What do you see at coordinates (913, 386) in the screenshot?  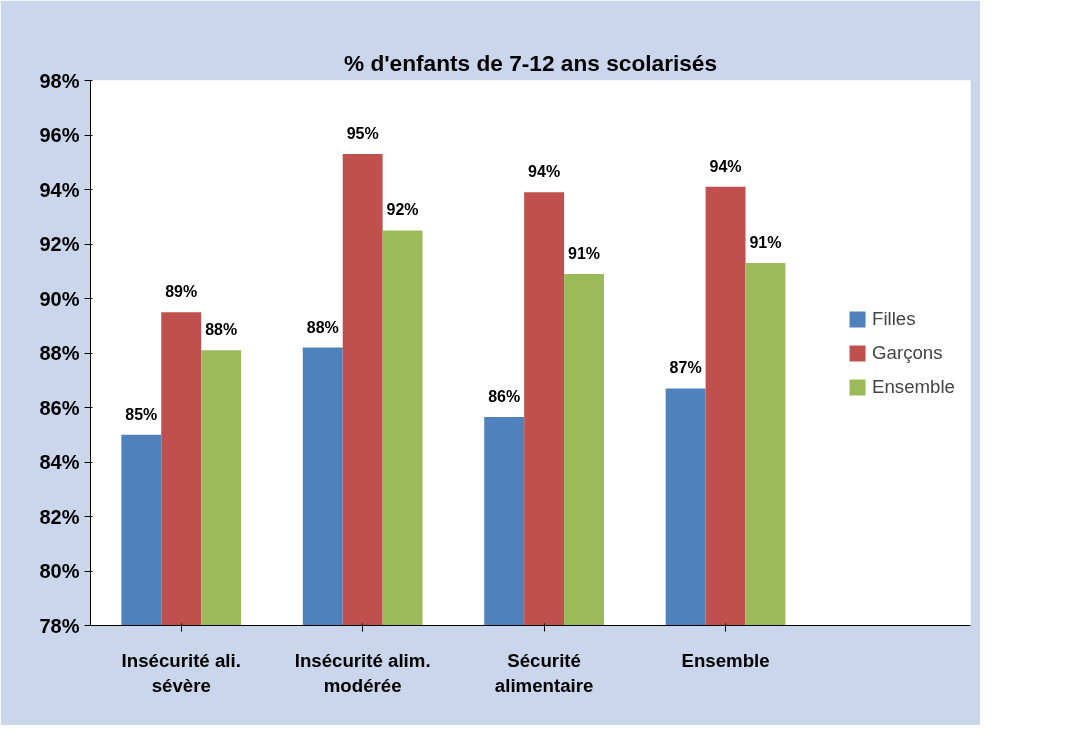 I see `legend-label: Ensemble` at bounding box center [913, 386].